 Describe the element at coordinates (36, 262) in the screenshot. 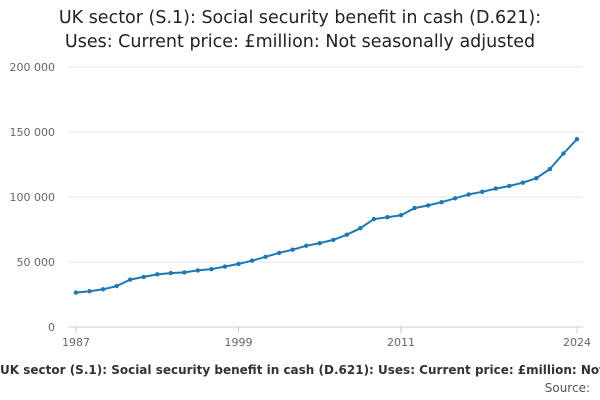

I see `y-tick-label: 50 000` at that location.